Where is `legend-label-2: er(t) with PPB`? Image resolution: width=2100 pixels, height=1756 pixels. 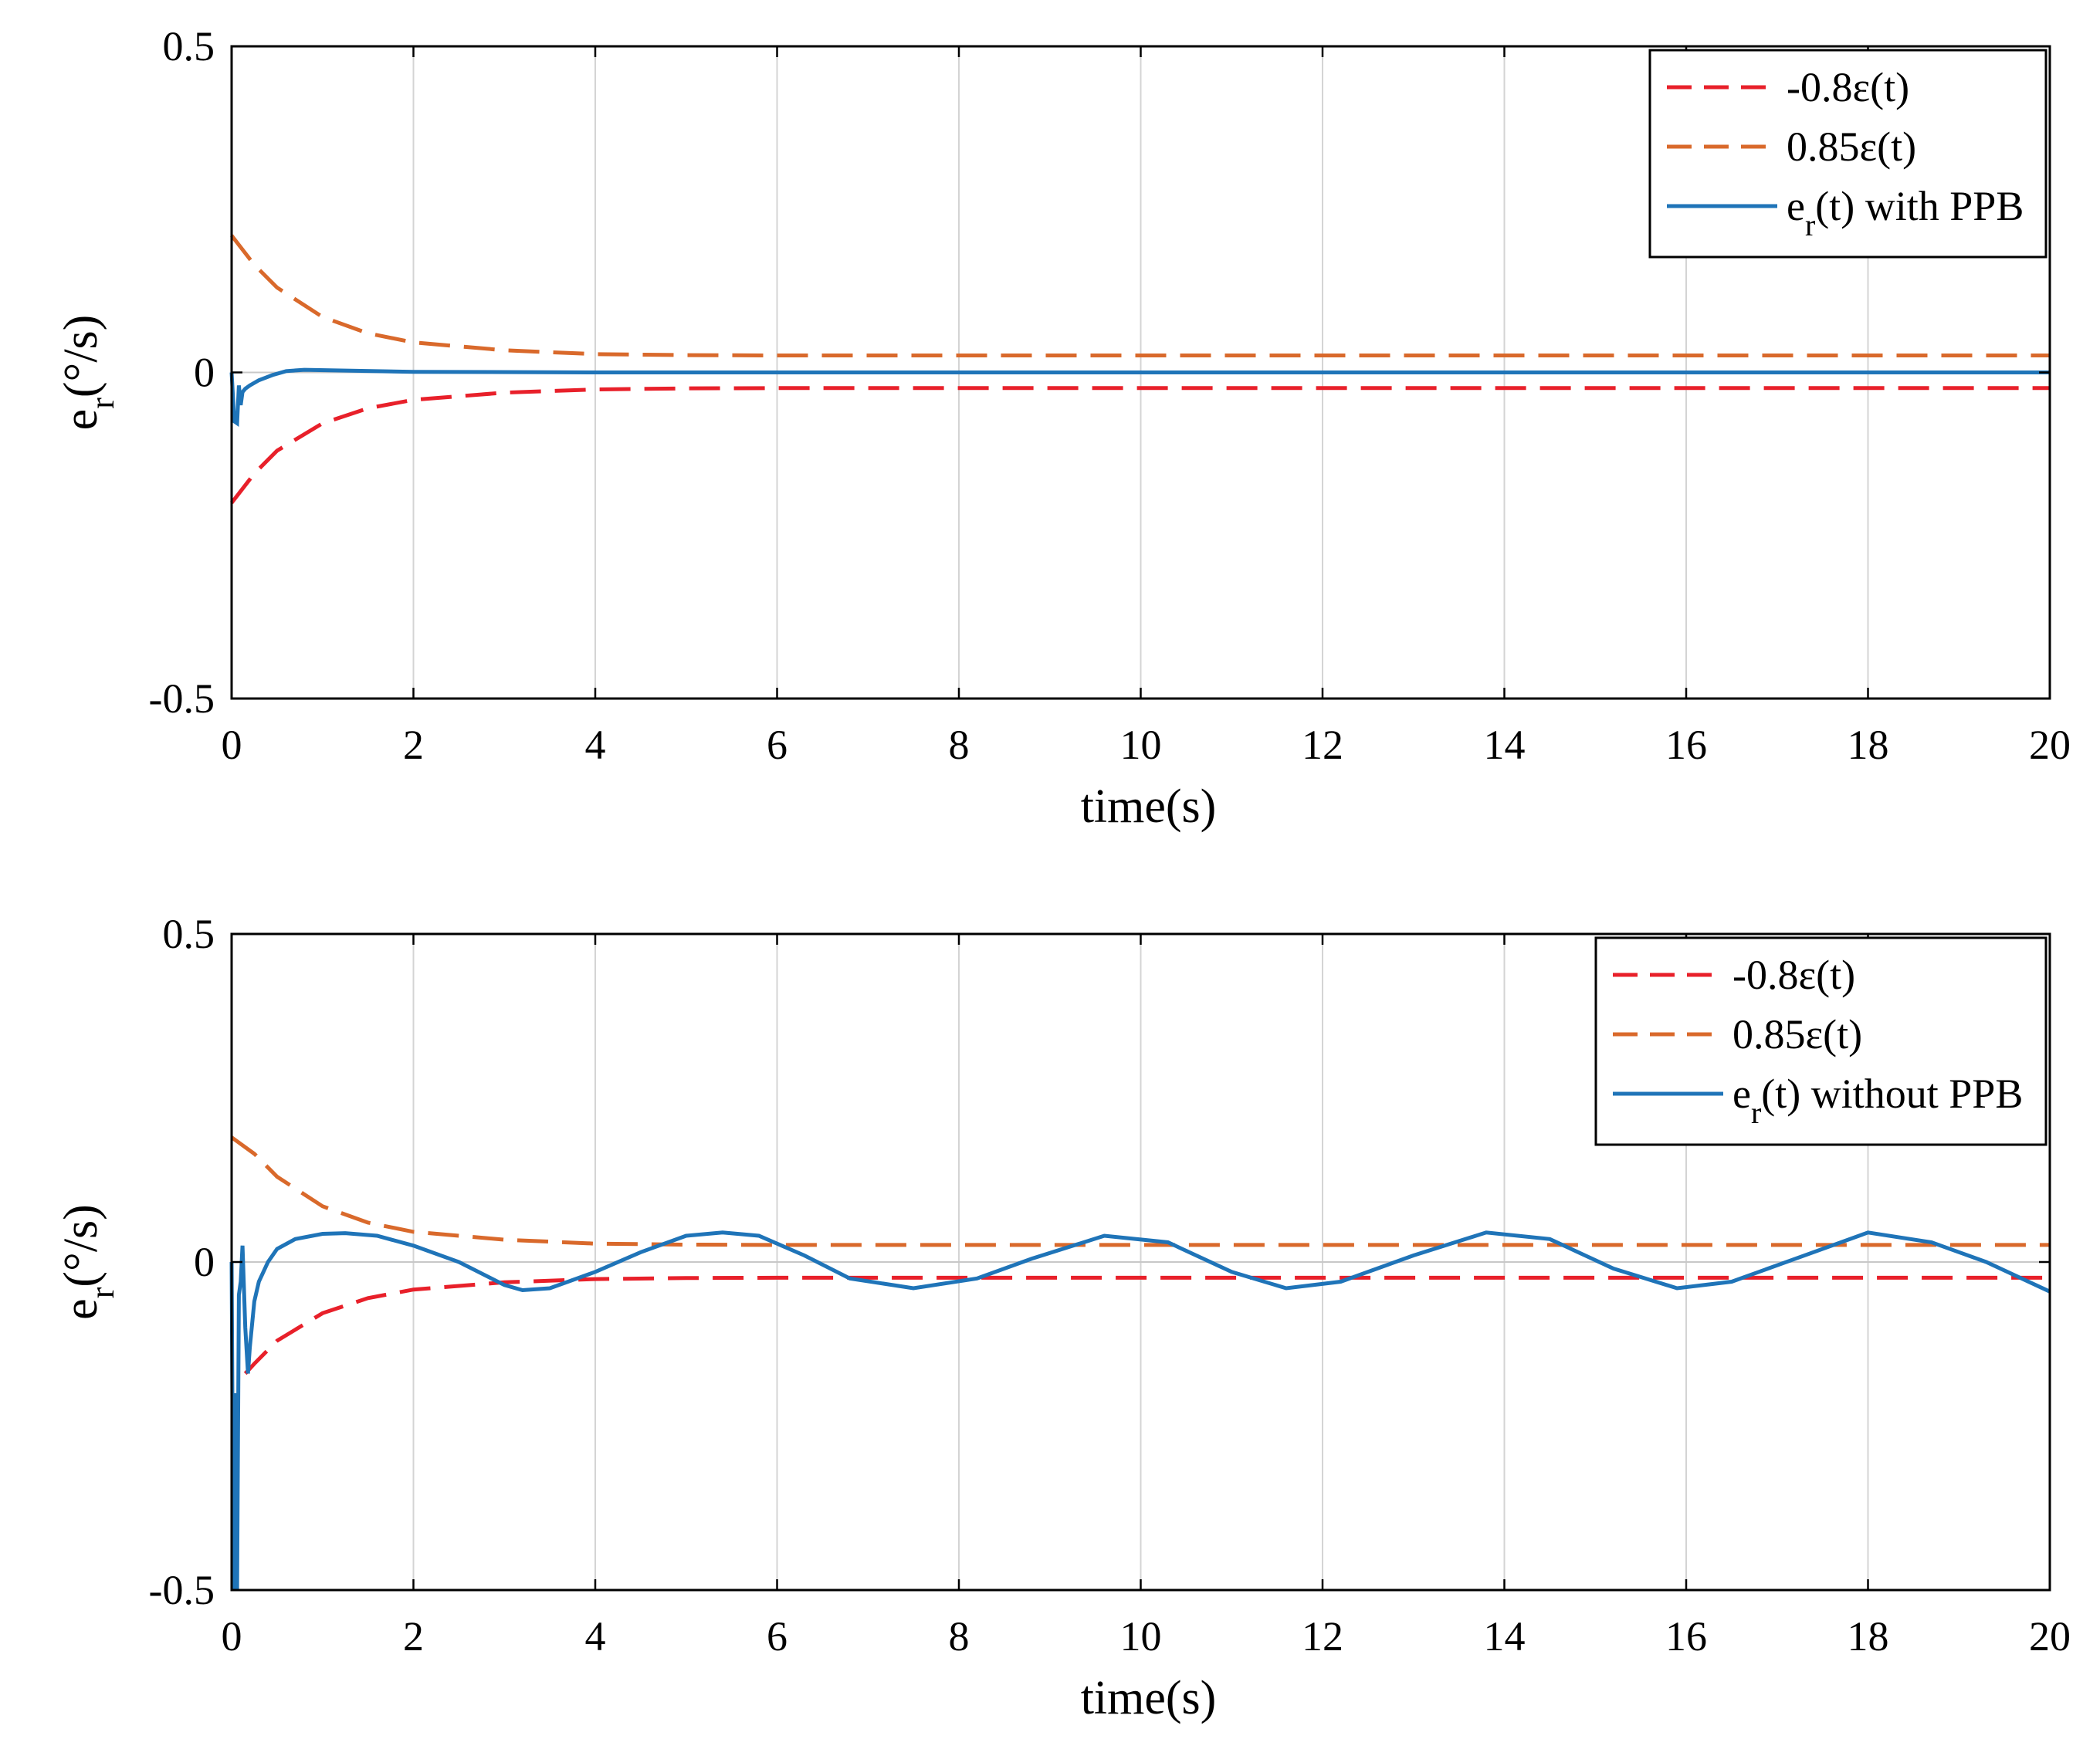
legend-label-2: er(t) with PPB is located at coordinates (1906, 212).